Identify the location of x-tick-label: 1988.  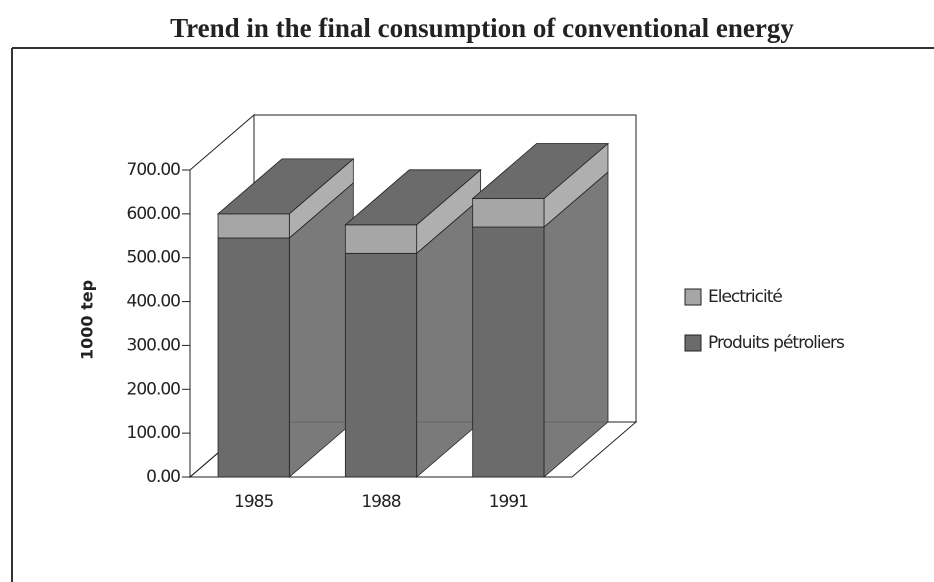
(380, 502).